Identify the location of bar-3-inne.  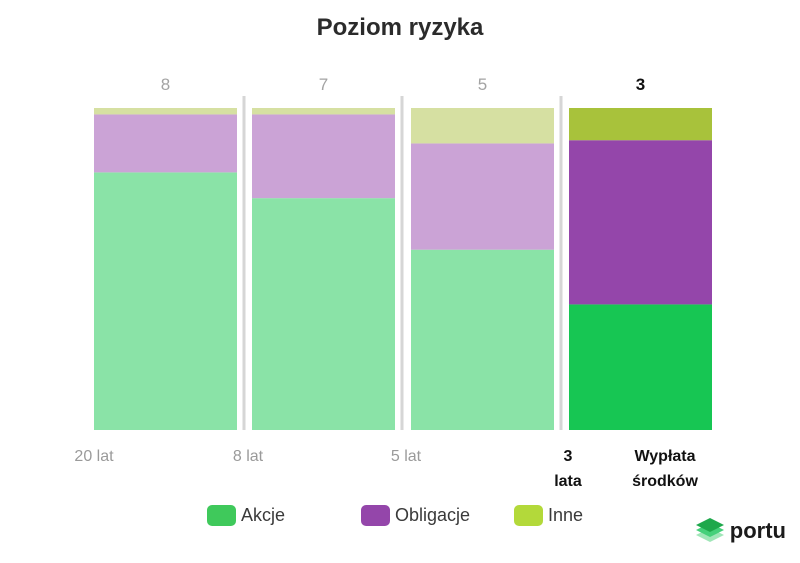
(482, 126).